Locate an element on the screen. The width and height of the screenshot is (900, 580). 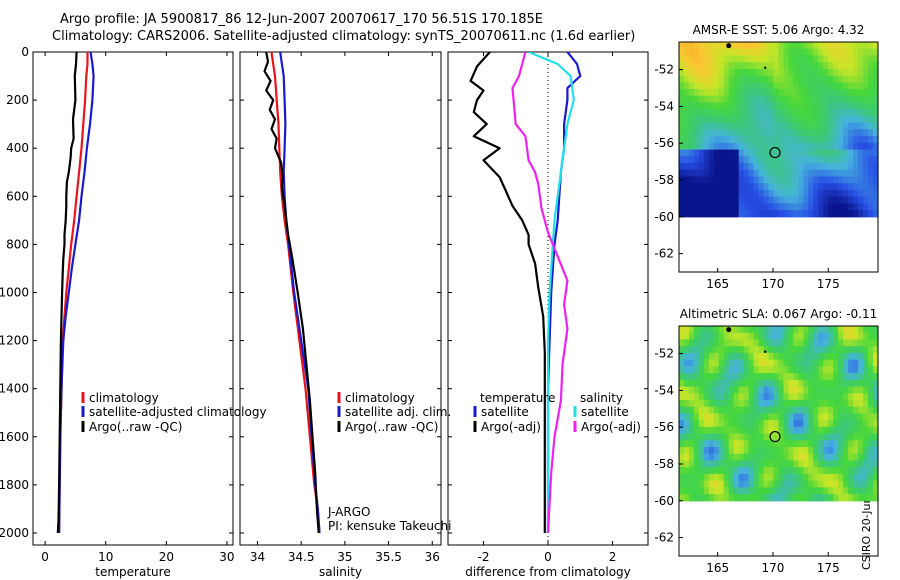
sla-map-ytick-label: -62 is located at coordinates (664, 538).